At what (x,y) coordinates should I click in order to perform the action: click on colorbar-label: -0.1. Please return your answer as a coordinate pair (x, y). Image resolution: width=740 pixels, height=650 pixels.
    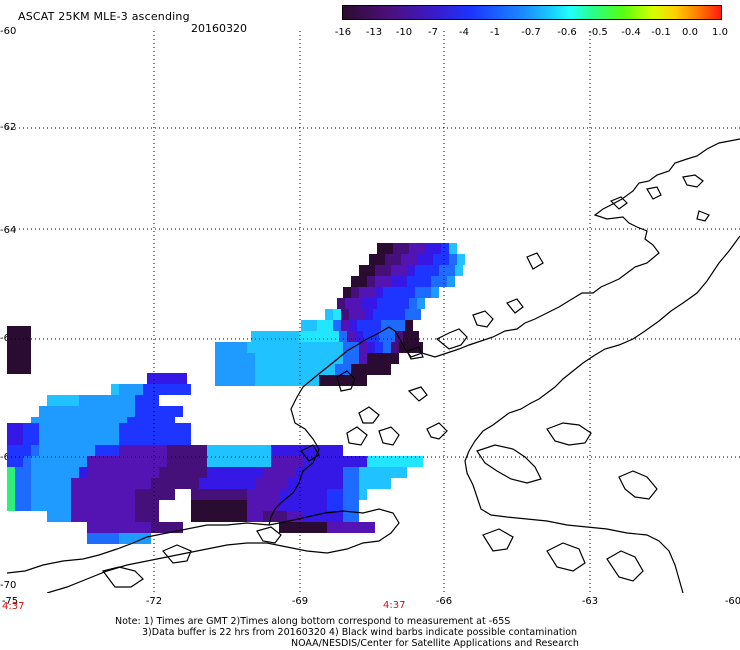
    Looking at the image, I should click on (661, 32).